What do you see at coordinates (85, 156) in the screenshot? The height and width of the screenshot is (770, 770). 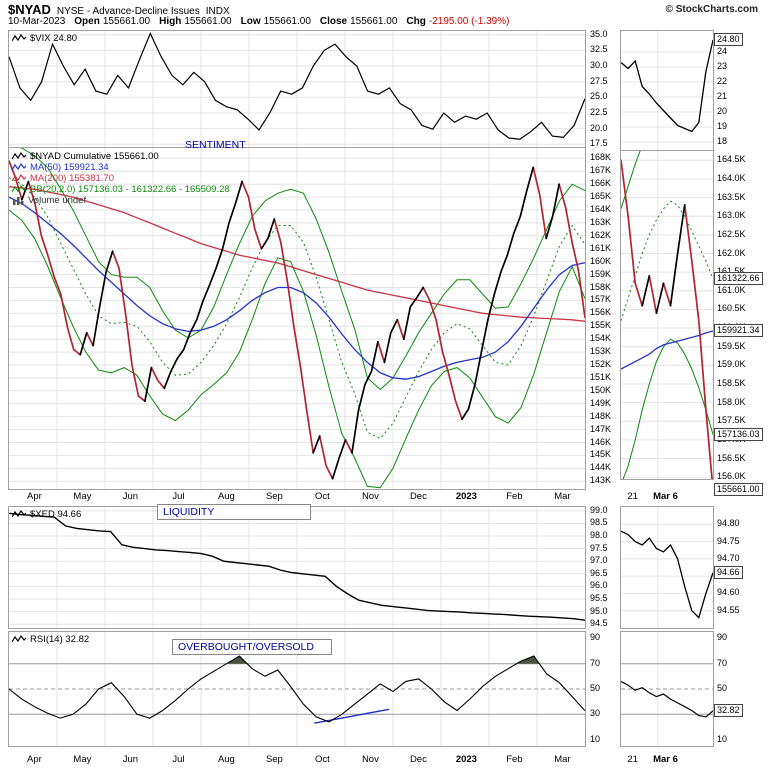 I see `nyad-legend-price: $NYAD Cumulative 155661.00` at bounding box center [85, 156].